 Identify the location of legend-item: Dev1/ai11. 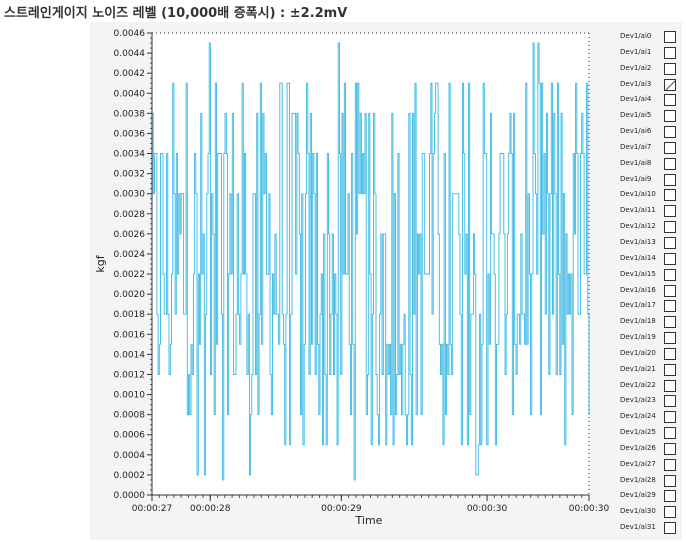
(651, 212).